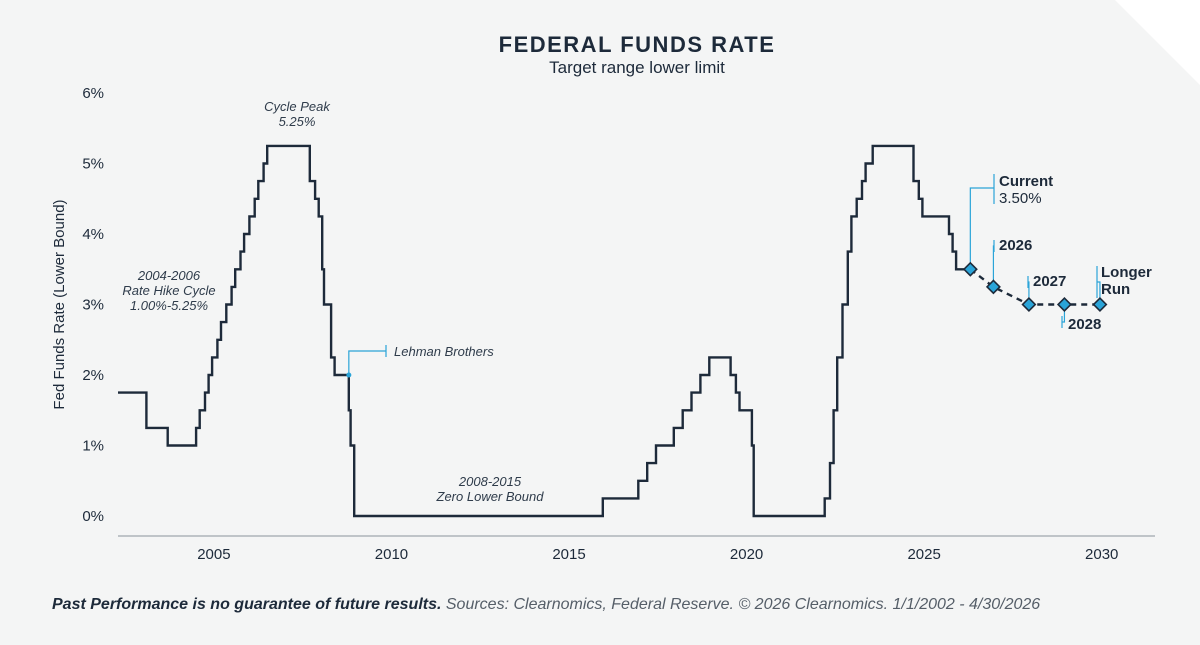 The height and width of the screenshot is (645, 1200). Describe the element at coordinates (746, 554) in the screenshot. I see `x-tick-label: 2020` at that location.